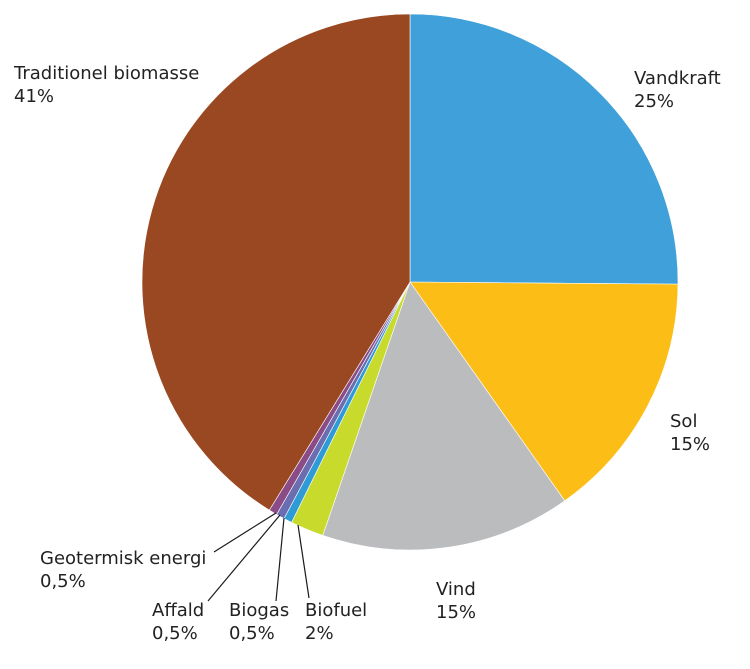 The width and height of the screenshot is (750, 669). What do you see at coordinates (259, 622) in the screenshot?
I see `label-biogas: Biogas 0,5%` at bounding box center [259, 622].